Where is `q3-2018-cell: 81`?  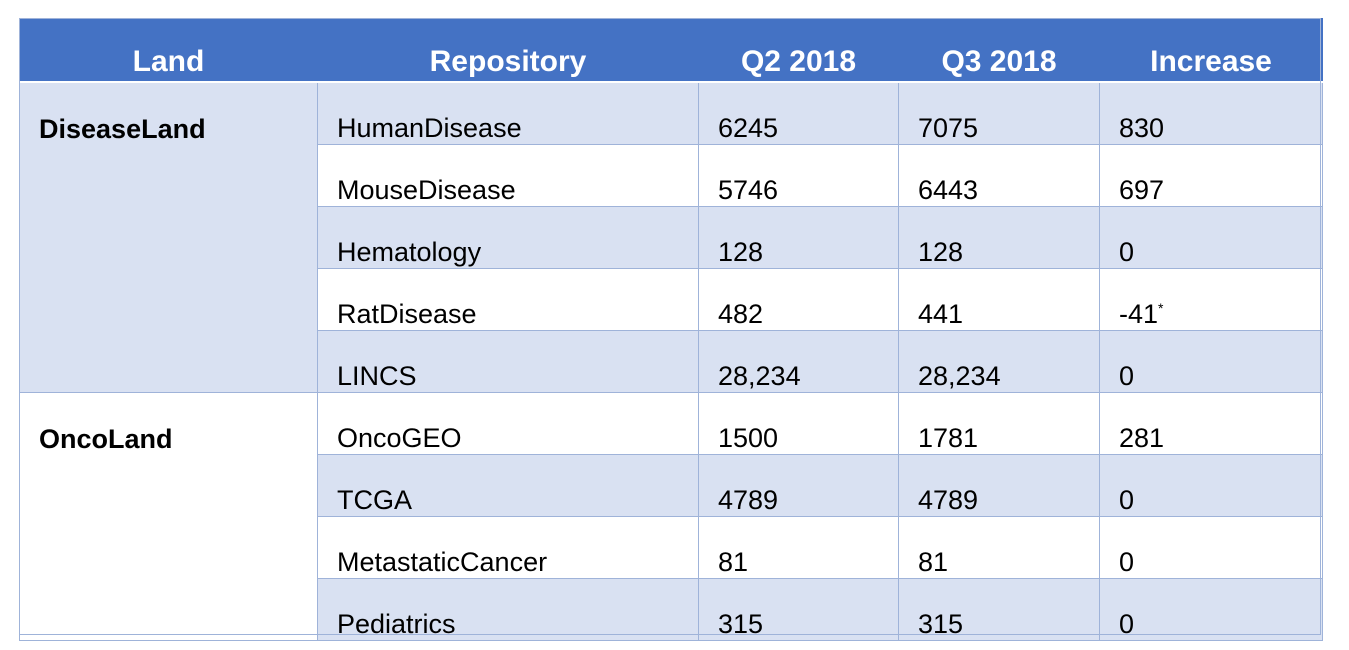
q3-2018-cell: 81 is located at coordinates (999, 547).